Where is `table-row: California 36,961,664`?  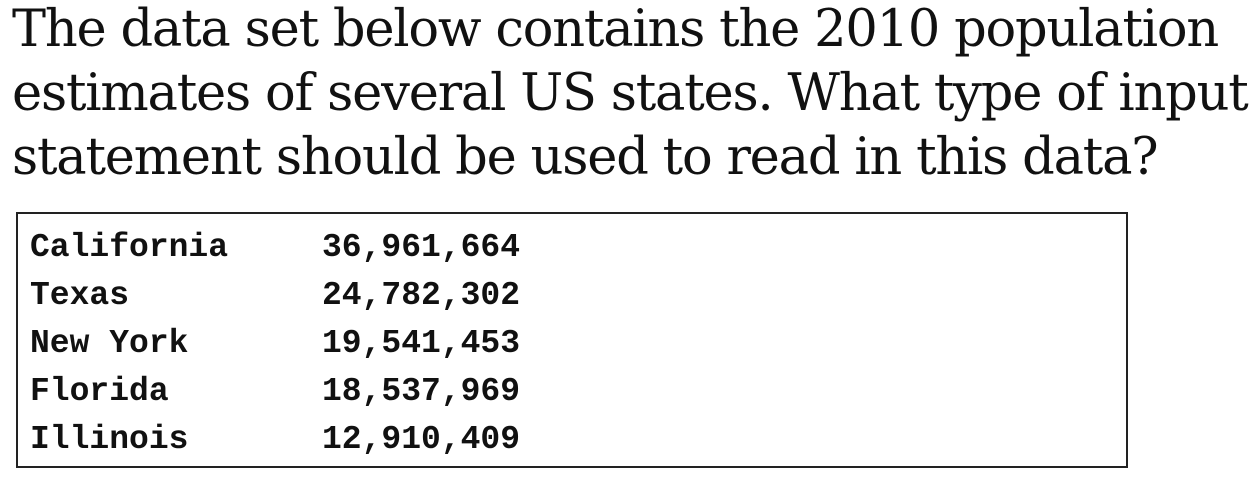 table-row: California 36,961,664 is located at coordinates (275, 248).